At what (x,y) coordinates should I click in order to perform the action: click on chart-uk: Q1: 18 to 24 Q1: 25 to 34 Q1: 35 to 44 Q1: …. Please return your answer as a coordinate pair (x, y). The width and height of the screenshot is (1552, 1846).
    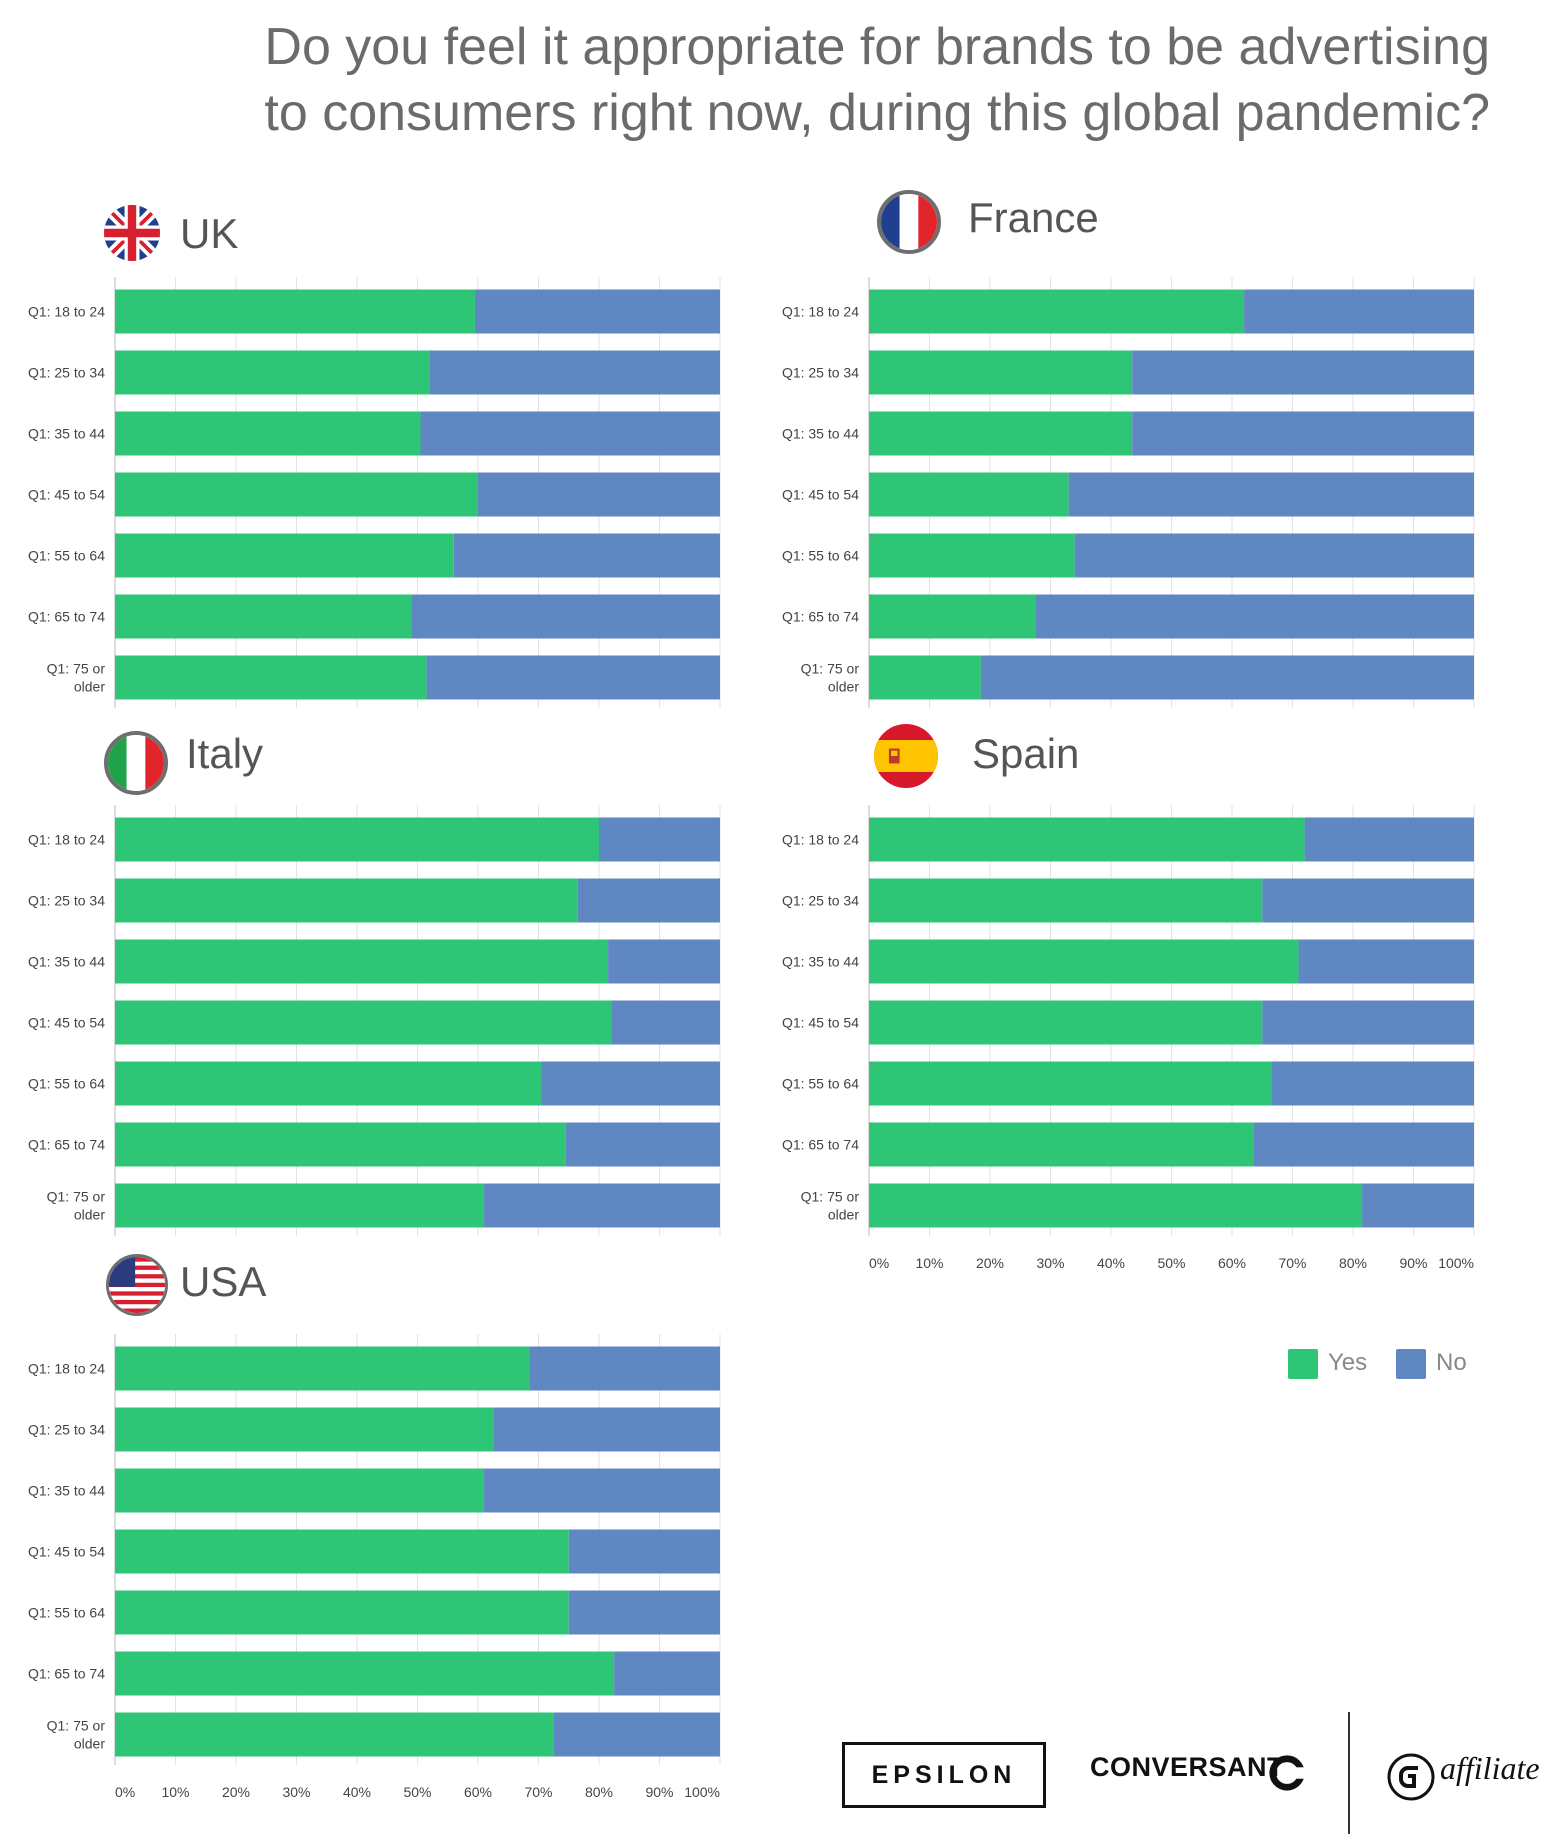
    Looking at the image, I should click on (374, 492).